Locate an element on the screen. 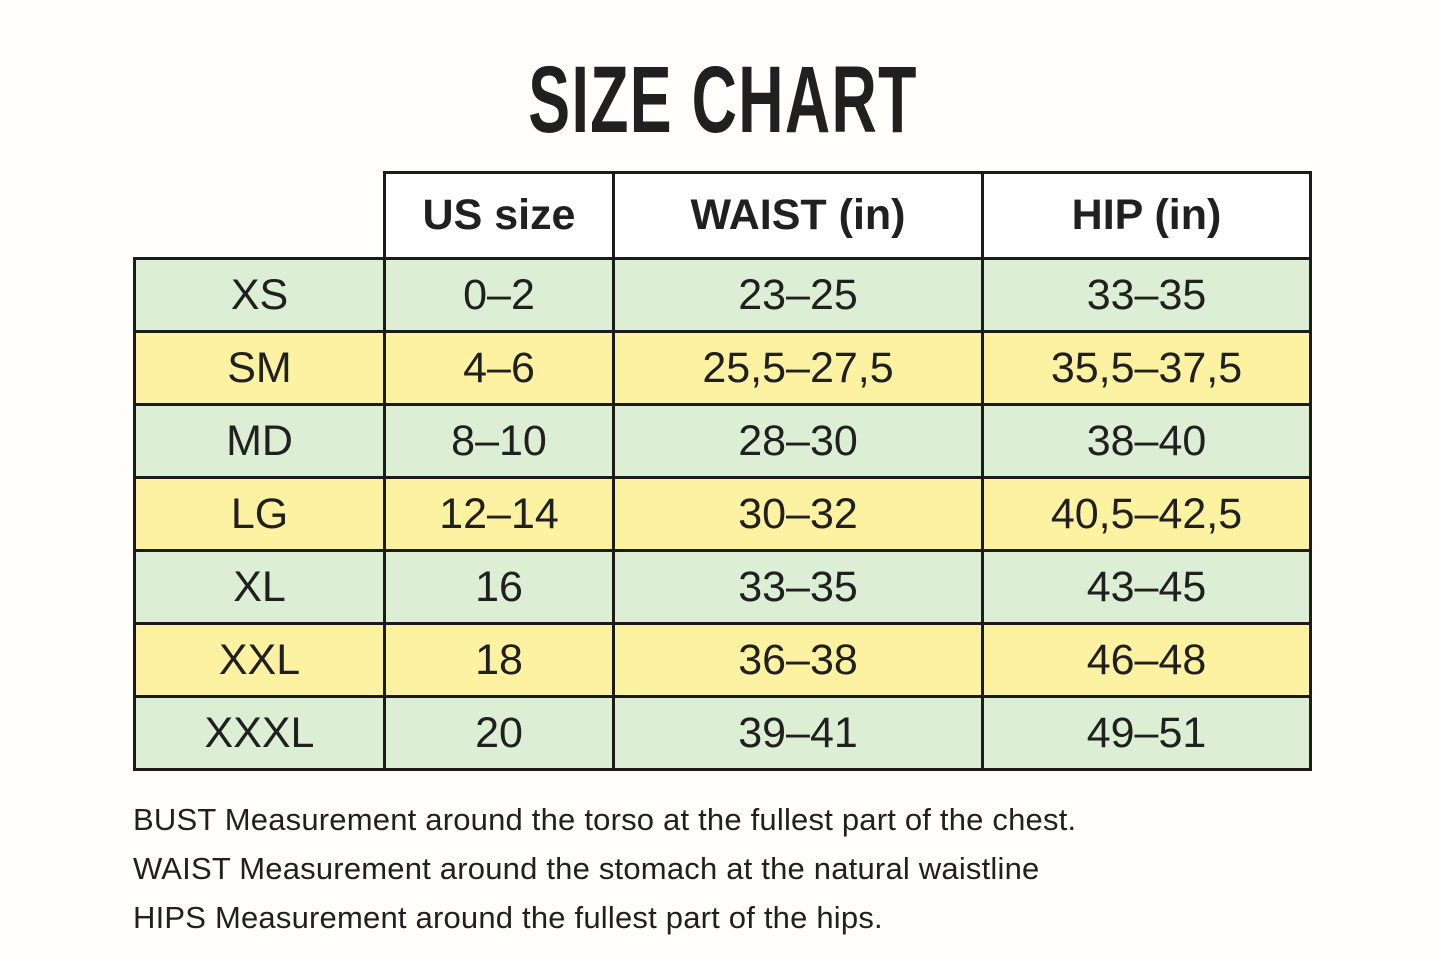  table-row: XS 0–2 23–25 33–35 is located at coordinates (722, 295).